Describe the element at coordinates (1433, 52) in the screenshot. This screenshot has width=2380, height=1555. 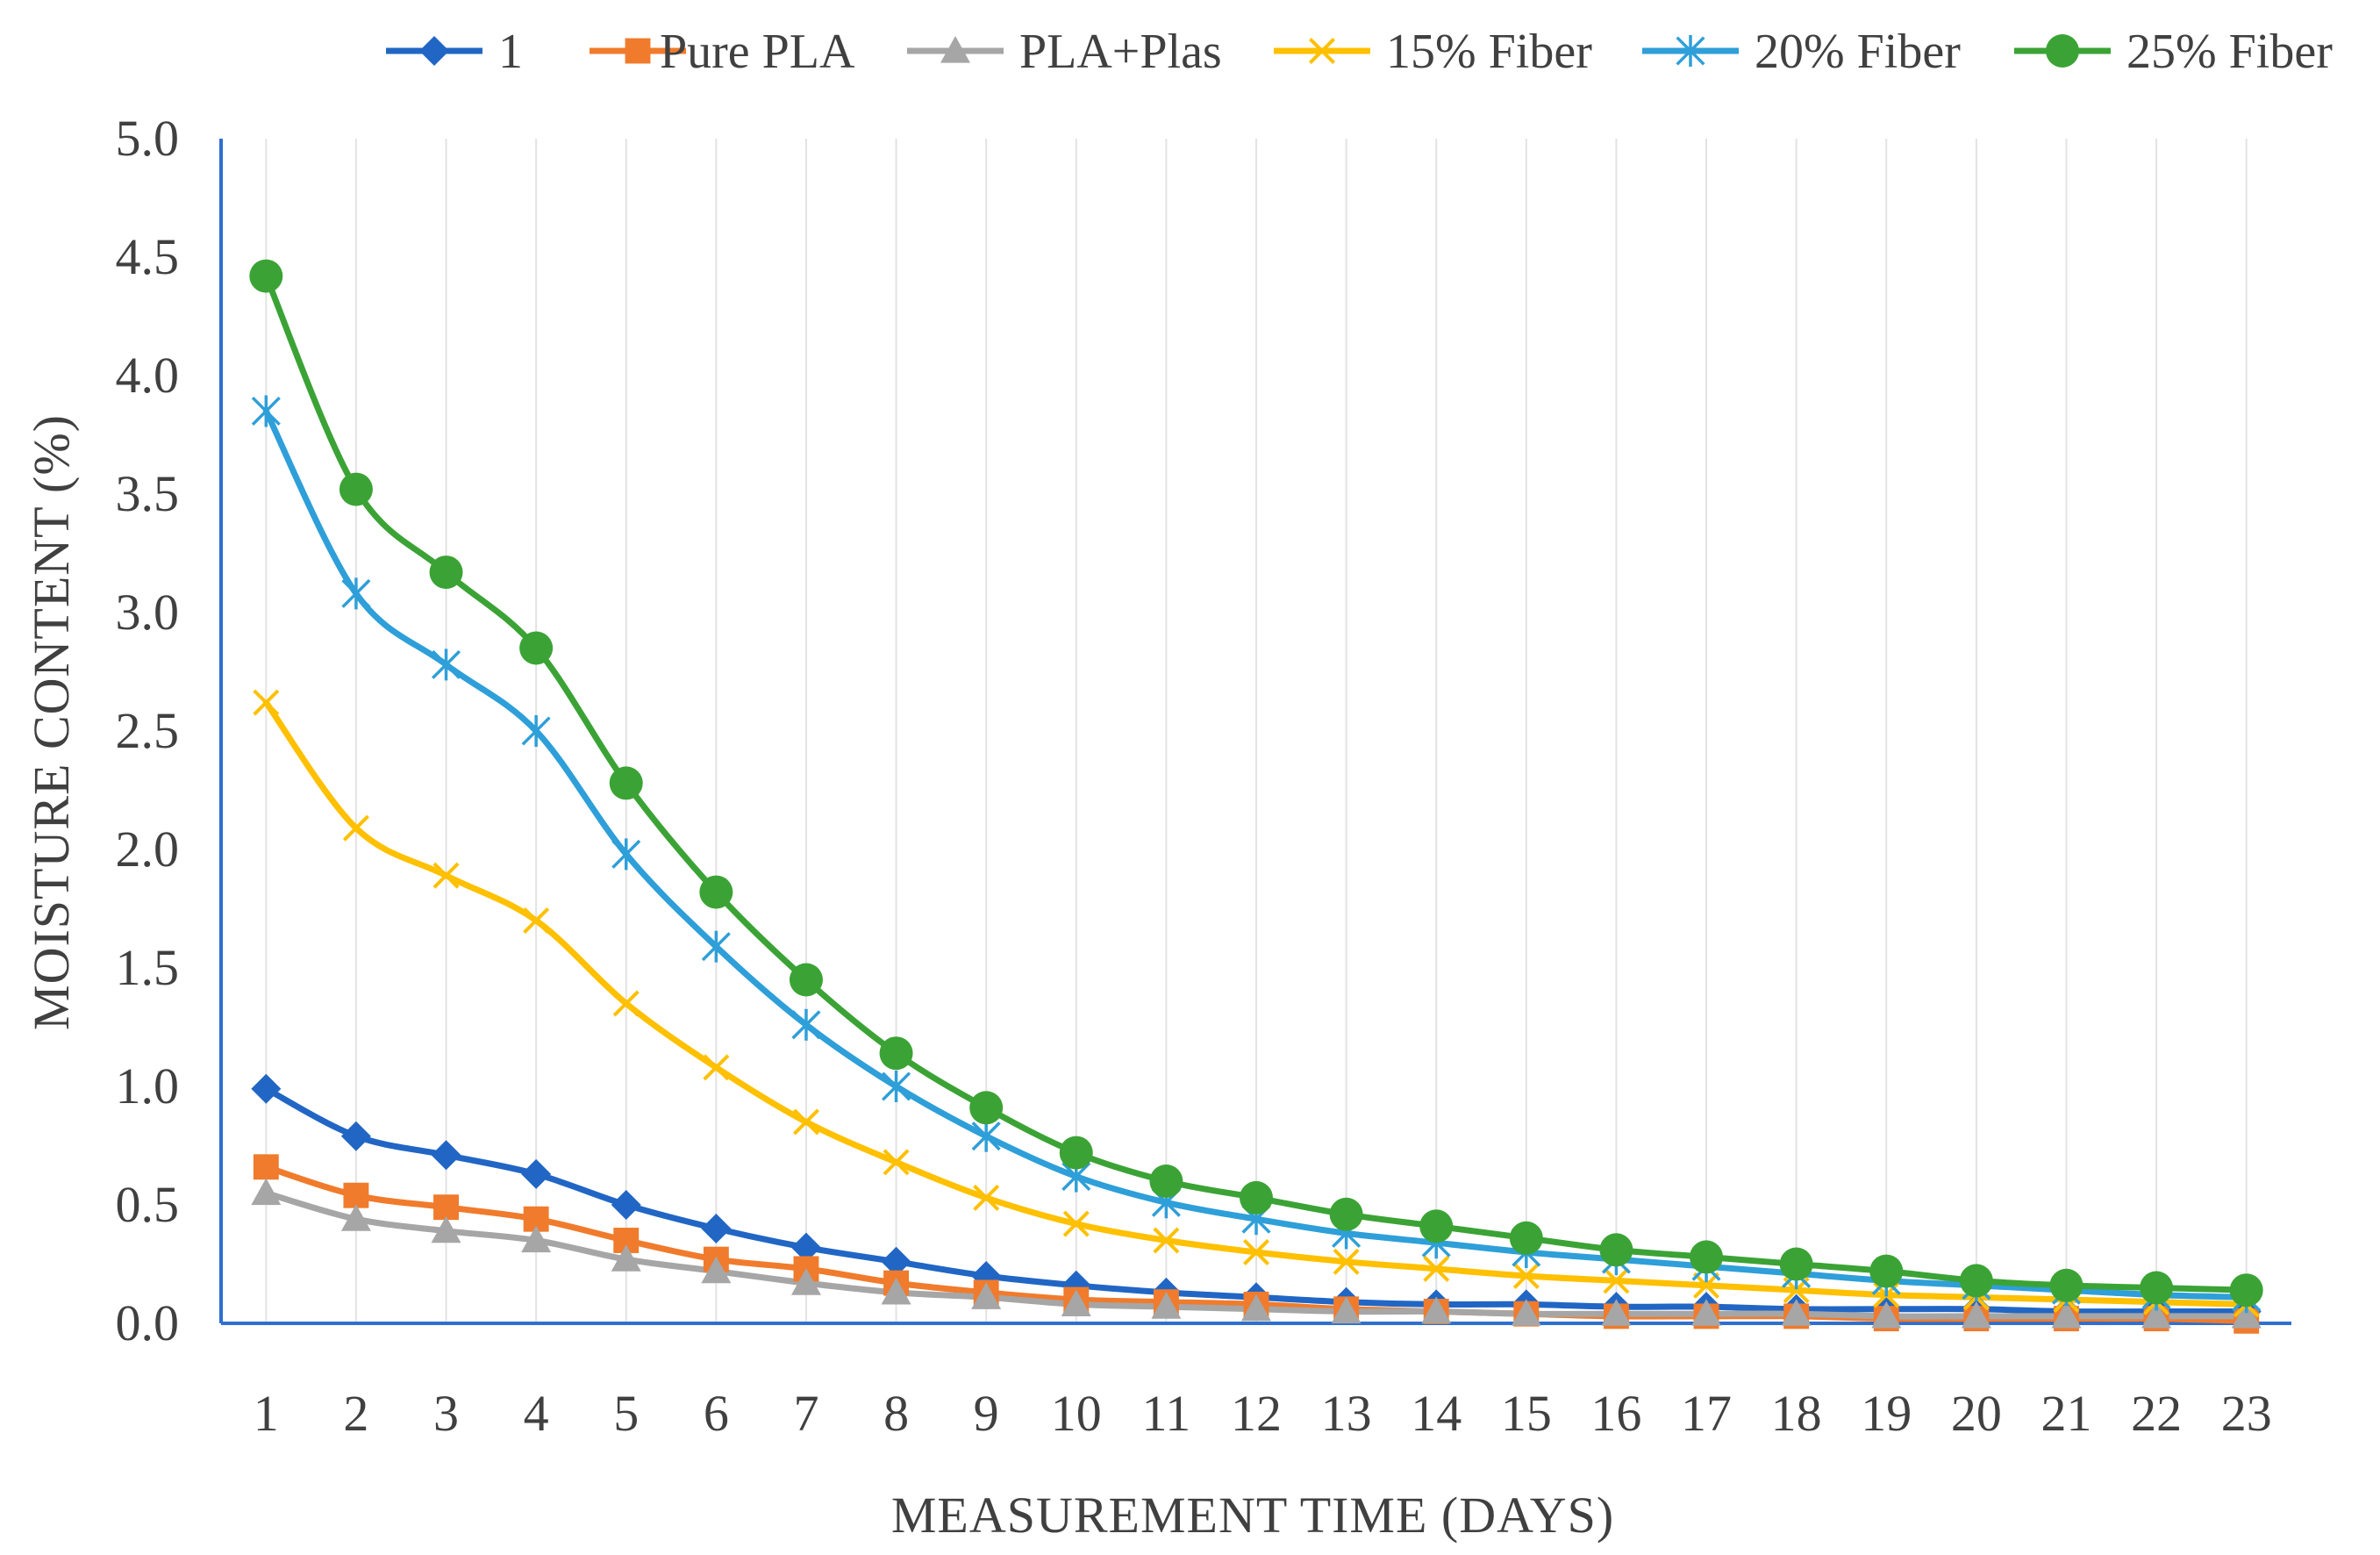
I see `legend-item: 15% Fiber` at that location.